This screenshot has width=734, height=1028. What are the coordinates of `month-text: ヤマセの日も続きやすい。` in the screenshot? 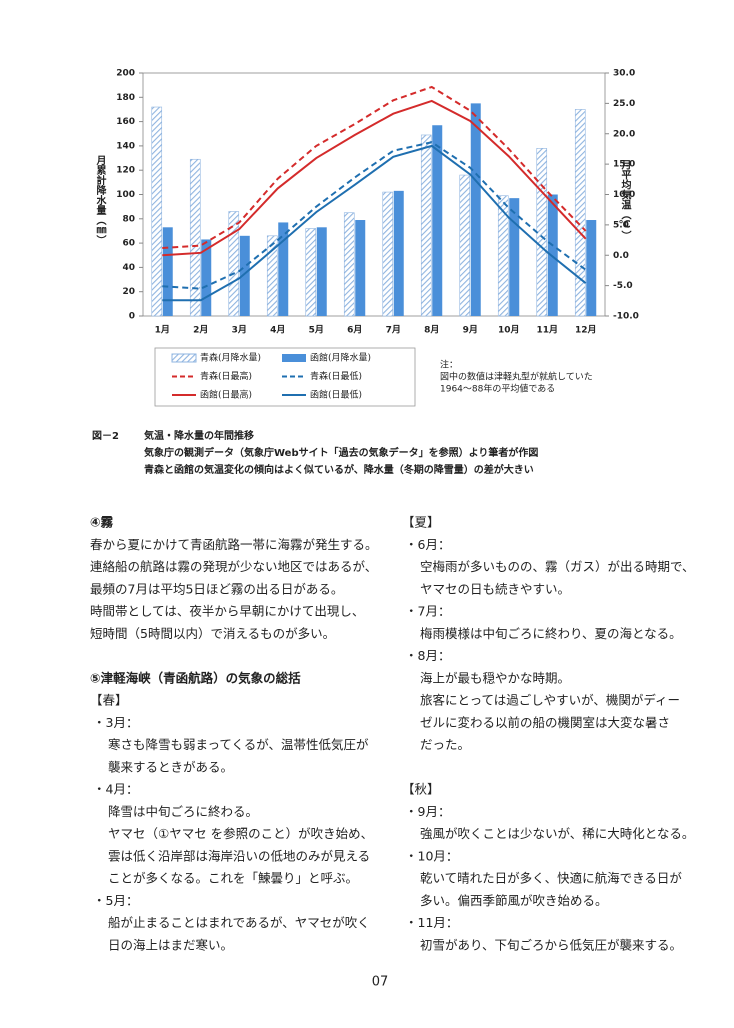 It's located at (495, 588).